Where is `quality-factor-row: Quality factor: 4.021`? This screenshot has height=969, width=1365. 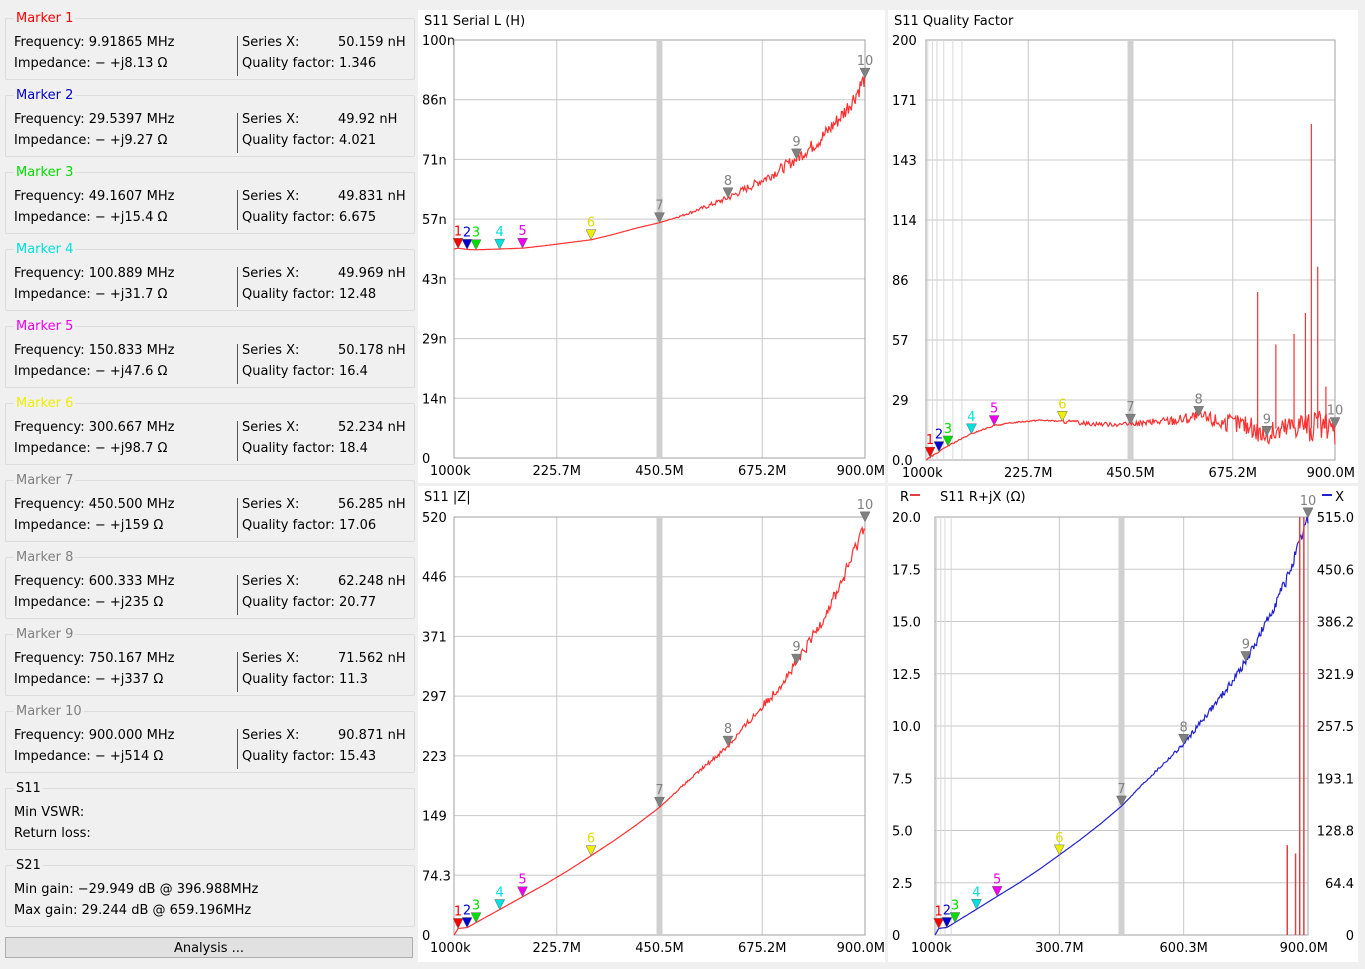 quality-factor-row: Quality factor: 4.021 is located at coordinates (309, 140).